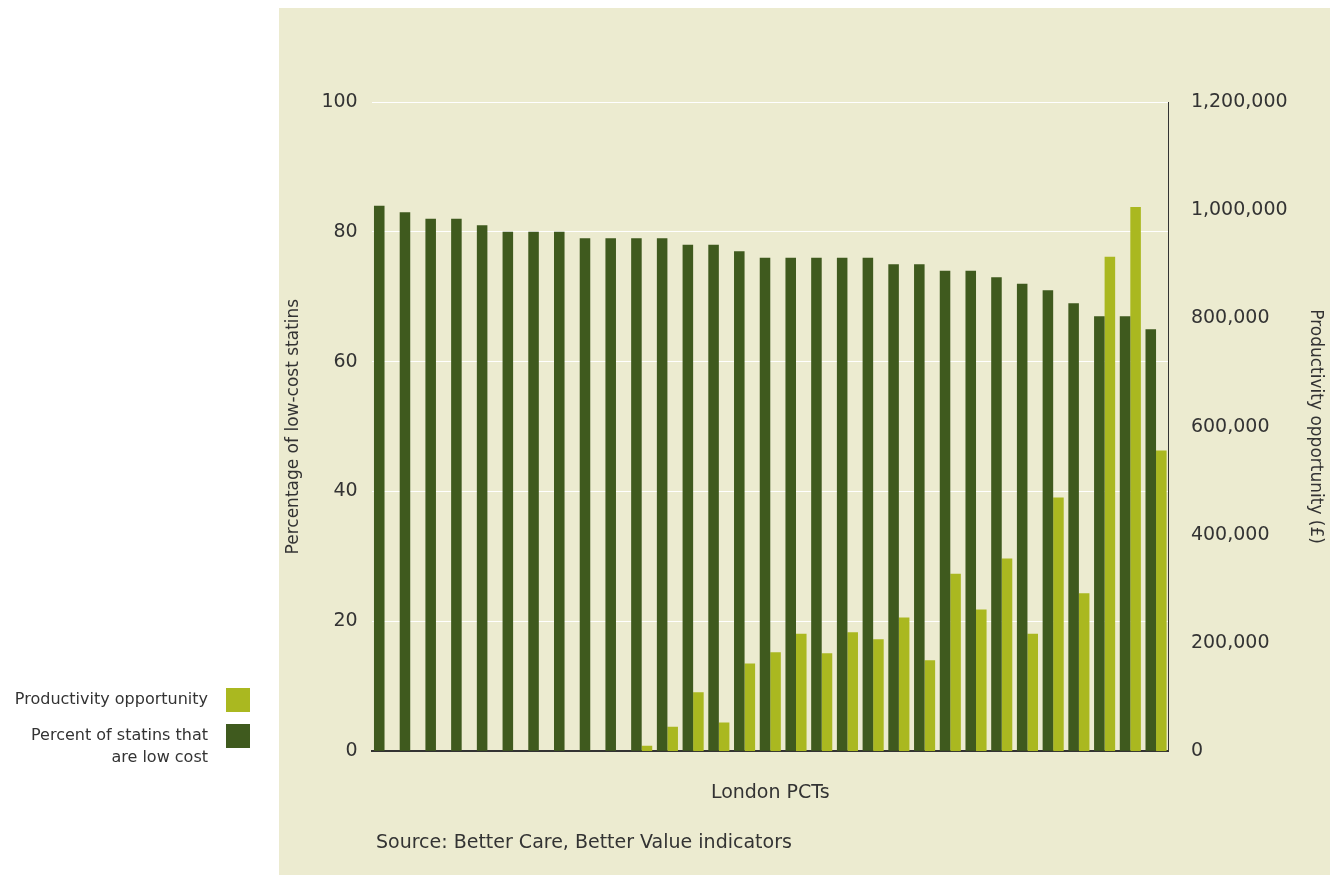  What do you see at coordinates (345, 359) in the screenshot?
I see `y-tick-label: 60` at bounding box center [345, 359].